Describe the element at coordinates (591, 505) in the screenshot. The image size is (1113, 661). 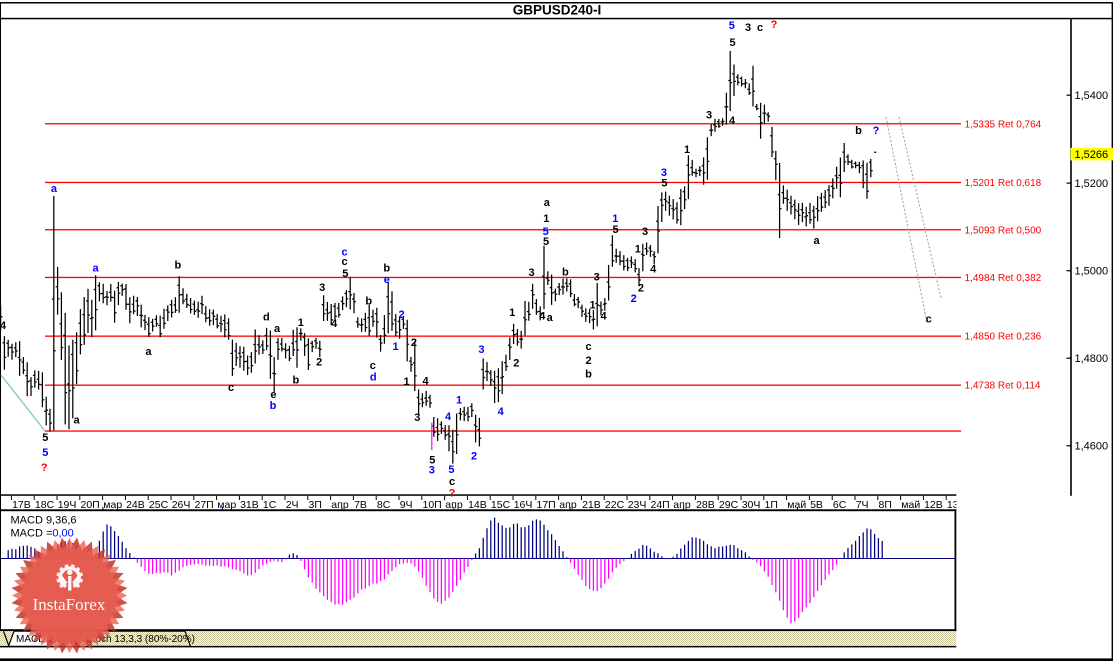
I see `svg-text: 21В` at that location.